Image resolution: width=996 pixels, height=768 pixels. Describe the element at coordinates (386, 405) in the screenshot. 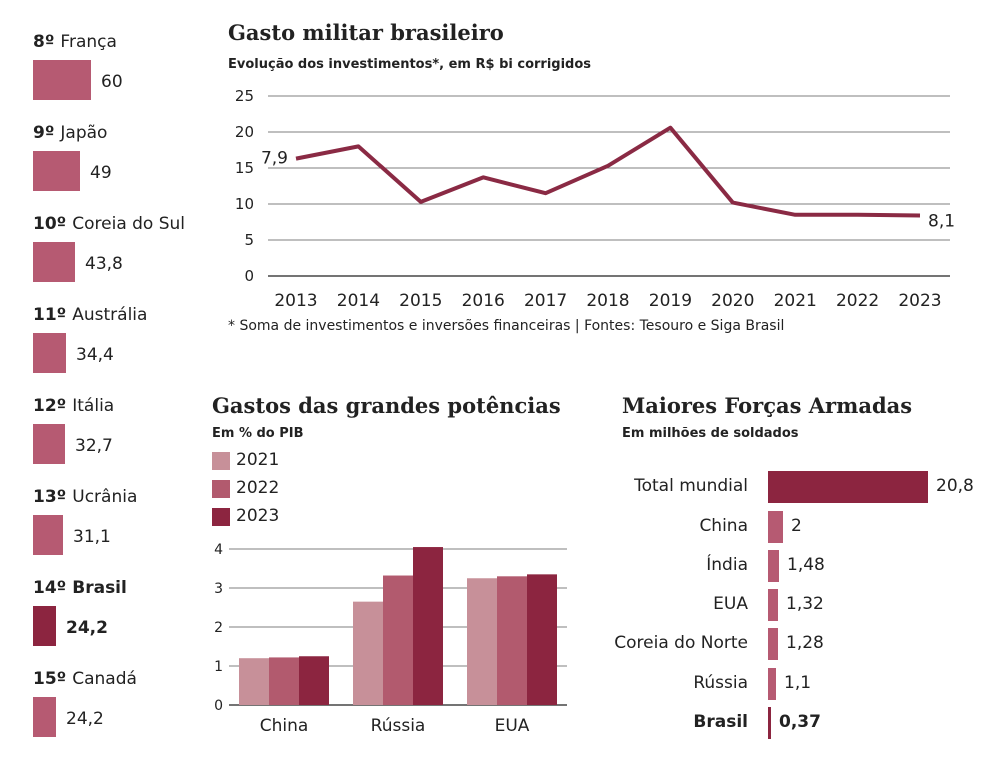

I see `powers-chart-title: Gastos das grandes potências` at that location.